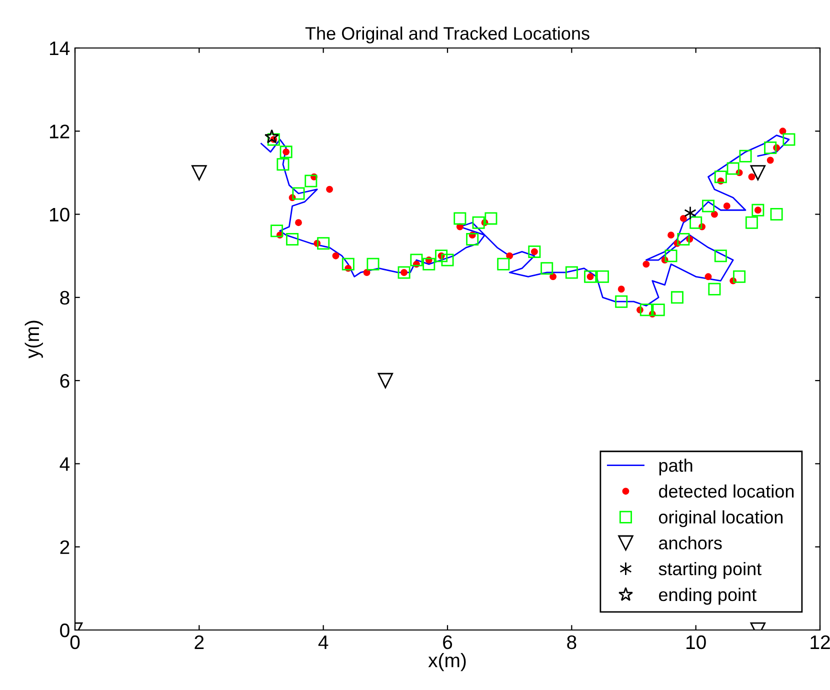  Describe the element at coordinates (65, 630) in the screenshot. I see `y-tick-label: 0` at that location.